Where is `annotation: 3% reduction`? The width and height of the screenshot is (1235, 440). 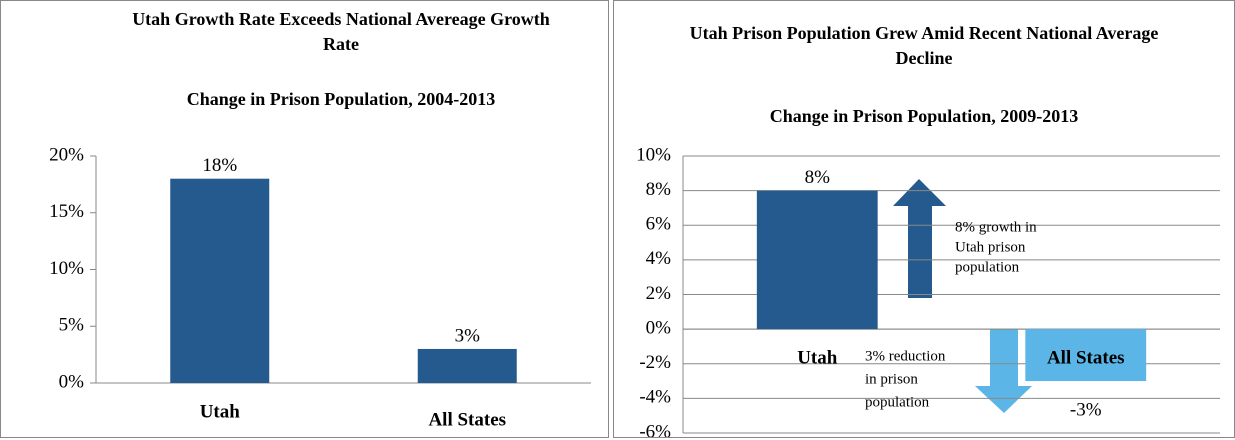 annotation: 3% reduction is located at coordinates (905, 356).